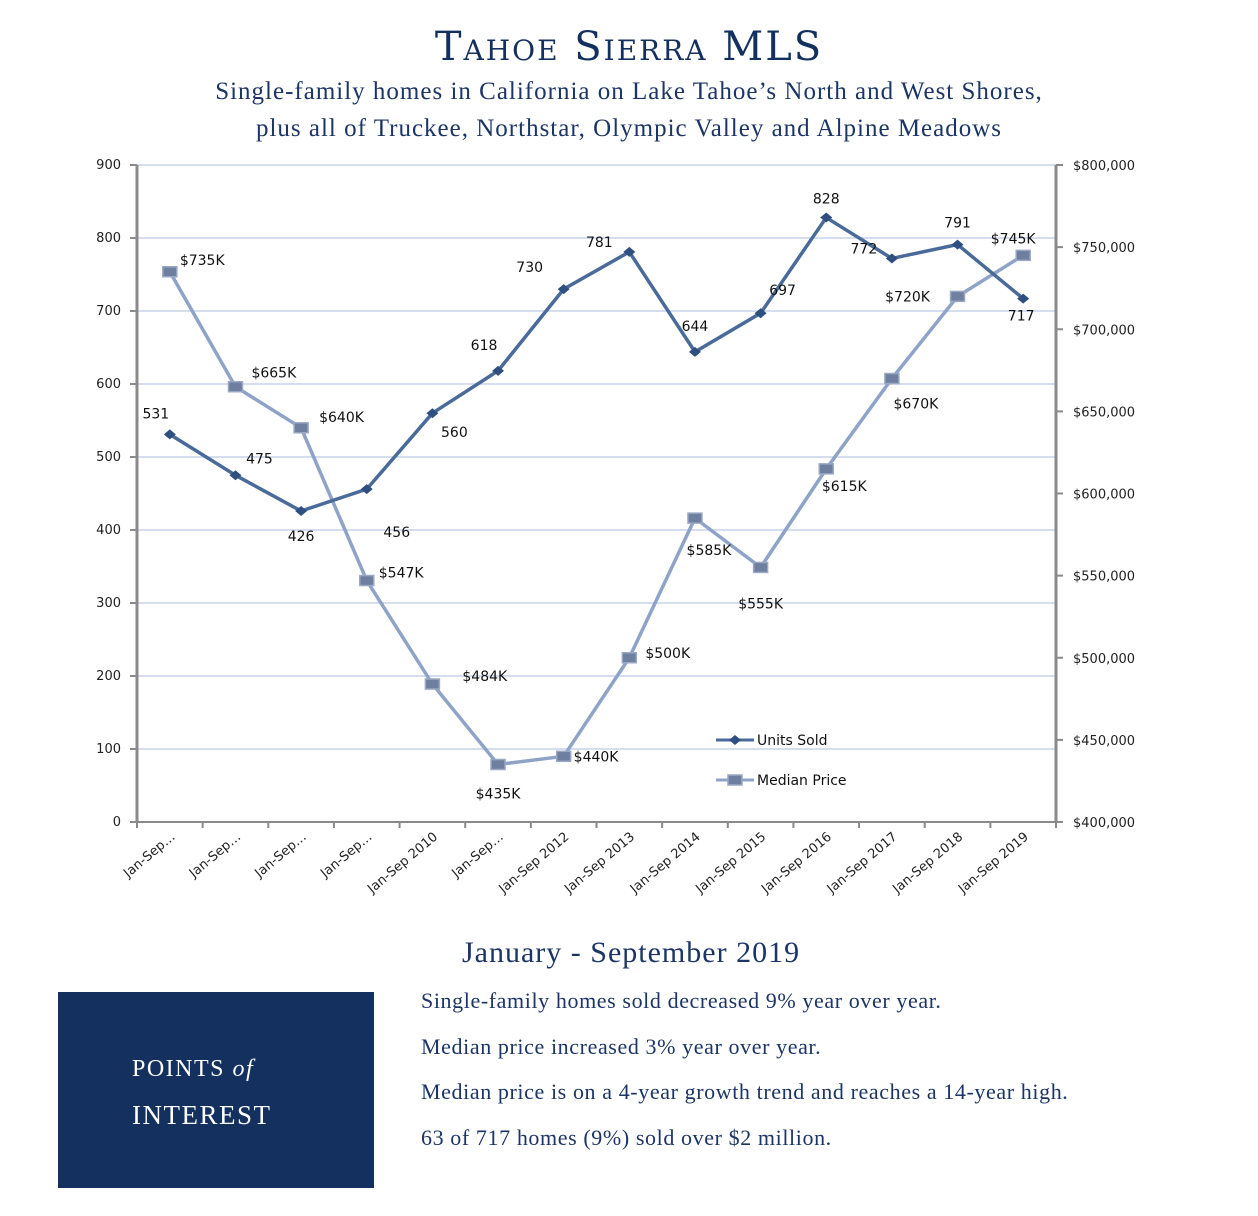  What do you see at coordinates (710, 551) in the screenshot?
I see `median-price-data-label: $585K` at bounding box center [710, 551].